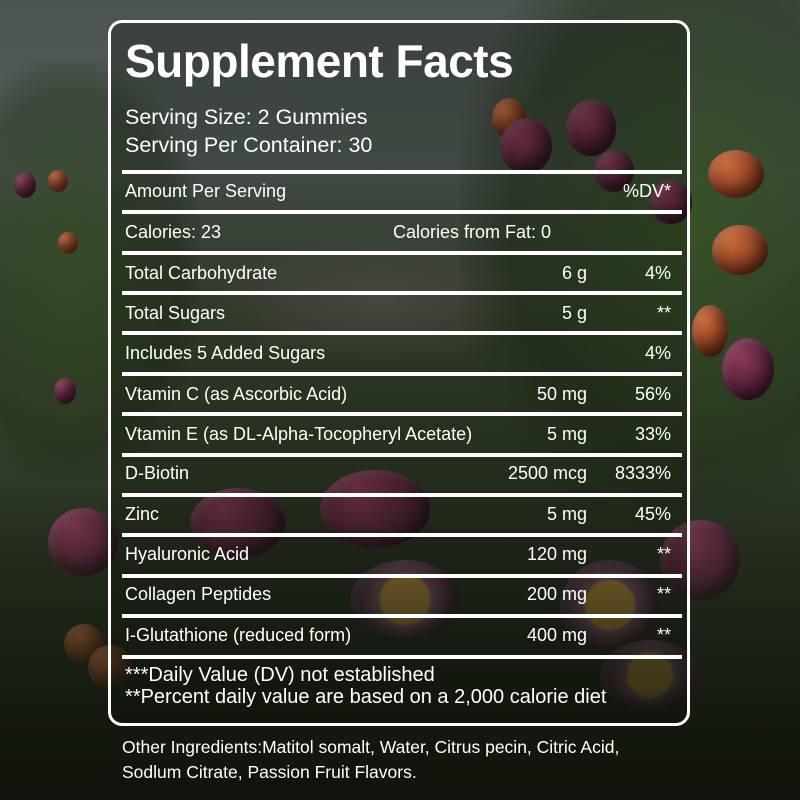 The image size is (800, 800). Describe the element at coordinates (192, 747) in the screenshot. I see `other-ingredients-label: Other Ingredients:` at that location.